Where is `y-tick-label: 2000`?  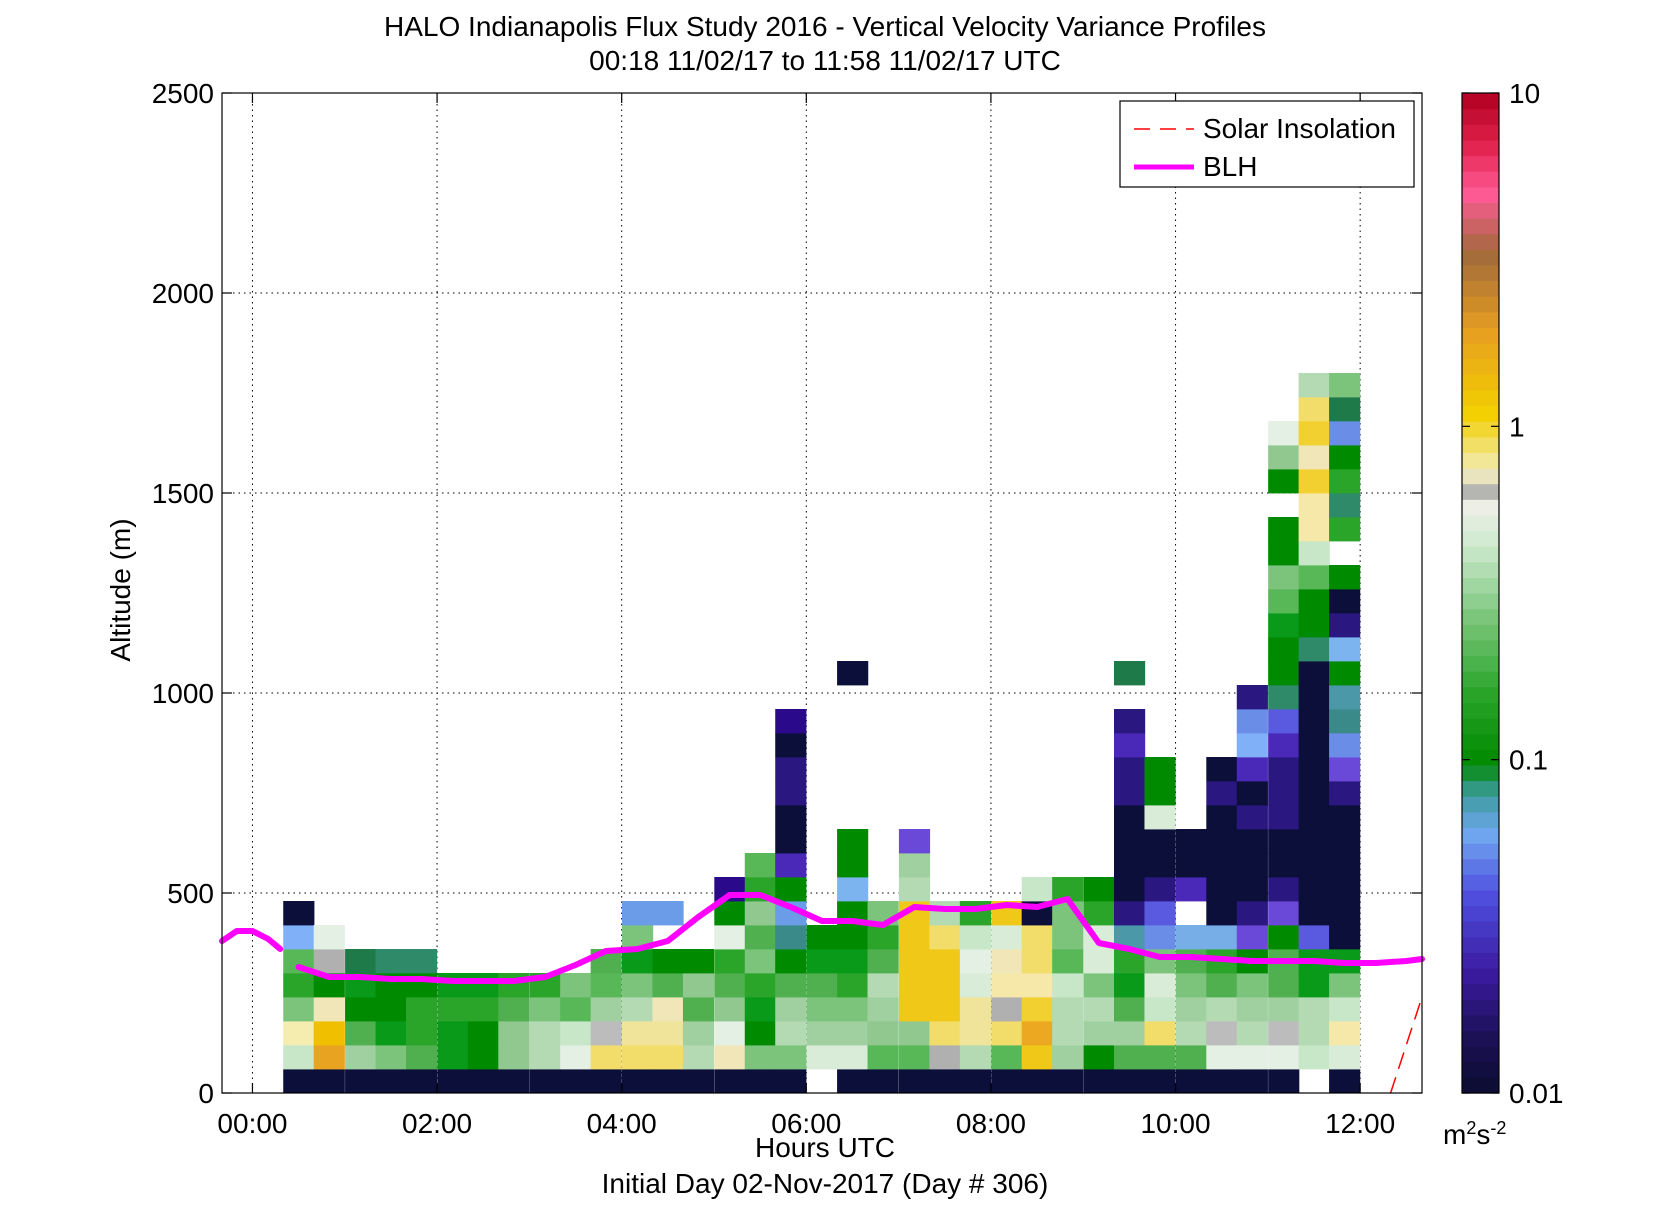
y-tick-label: 2000 is located at coordinates (183, 293).